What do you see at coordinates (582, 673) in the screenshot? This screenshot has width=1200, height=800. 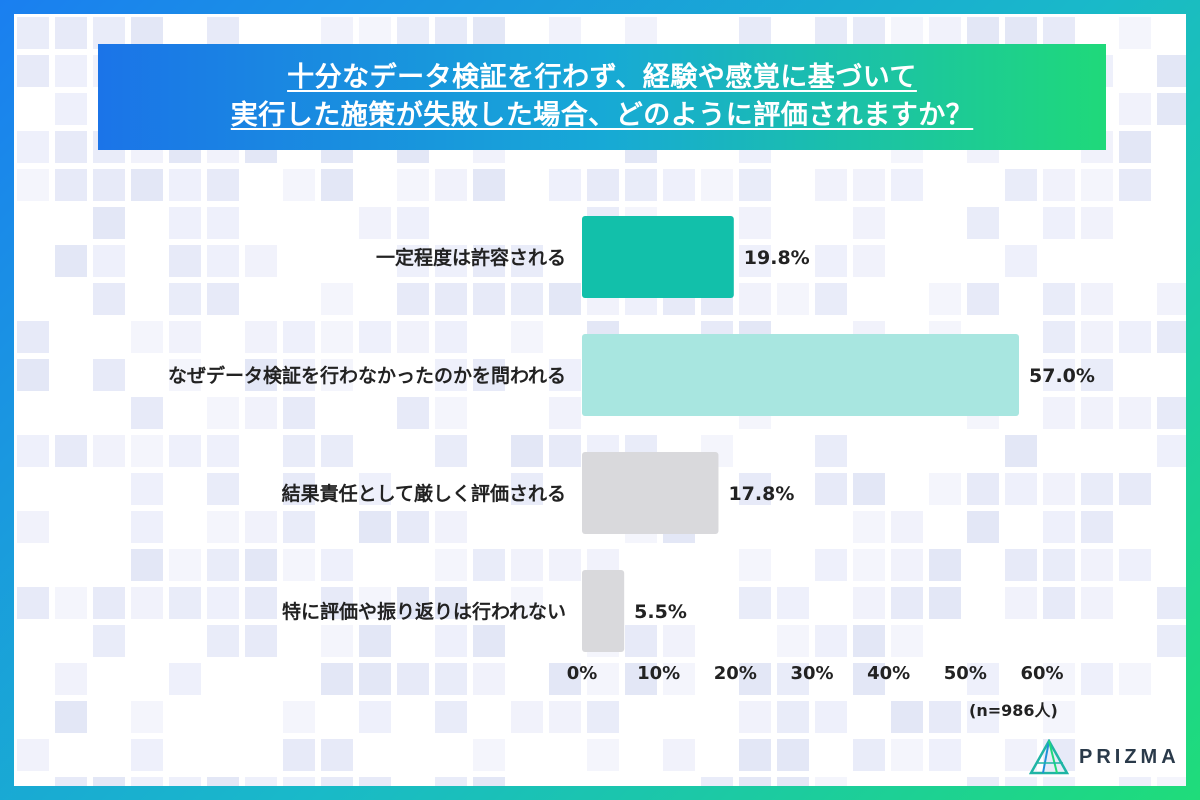 I see `x-tick-label-0: 0%` at bounding box center [582, 673].